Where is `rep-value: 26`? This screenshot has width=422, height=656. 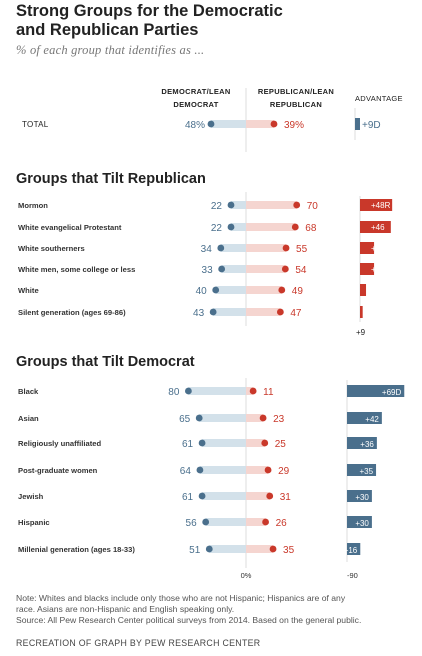
rep-value: 26 is located at coordinates (282, 523).